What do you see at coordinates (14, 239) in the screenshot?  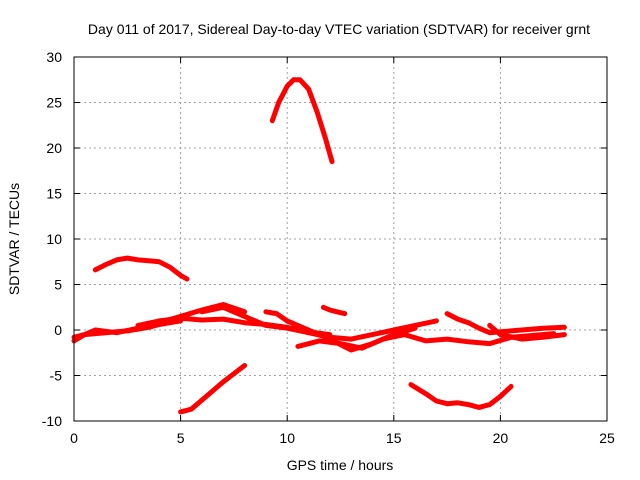 I see `y-axis-label: SDTVAR / TECUs` at bounding box center [14, 239].